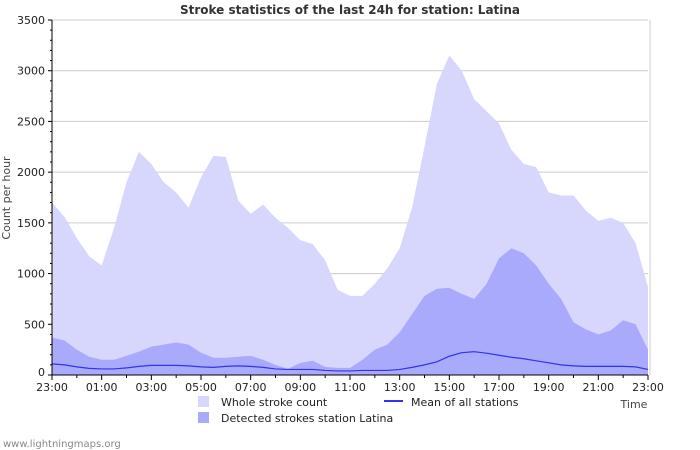  What do you see at coordinates (41, 372) in the screenshot?
I see `y-tick-label: 0` at bounding box center [41, 372].